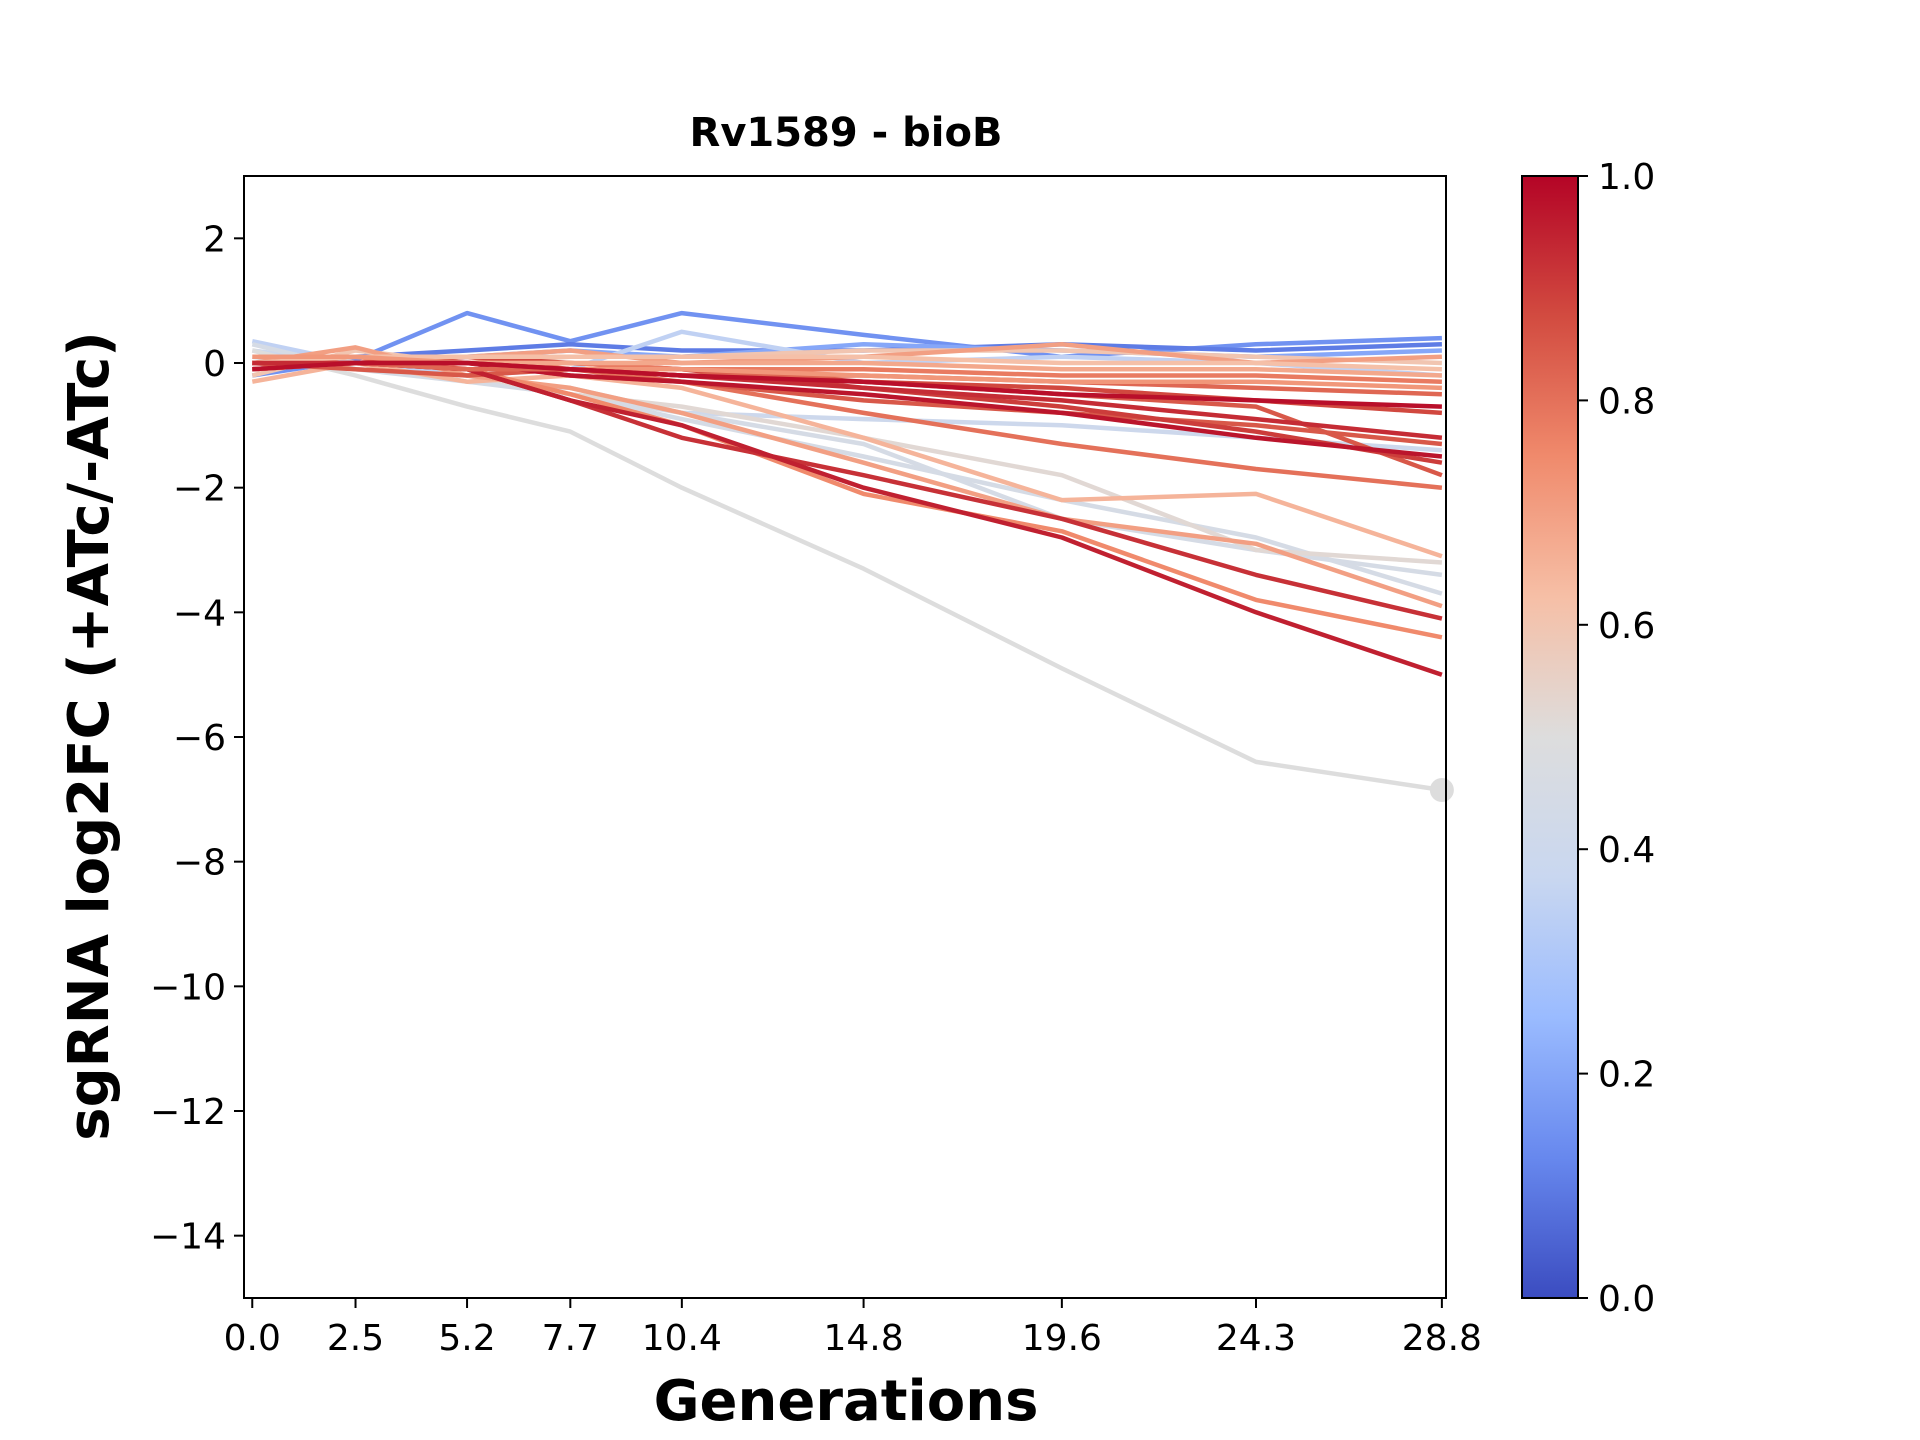 Image resolution: width=1920 pixels, height=1440 pixels. What do you see at coordinates (1550, 737) in the screenshot?
I see `colorbar` at bounding box center [1550, 737].